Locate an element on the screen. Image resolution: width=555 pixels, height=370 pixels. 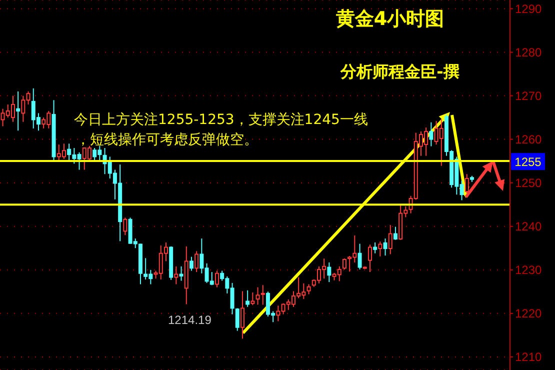
annotation: 今日上方关注1255-1253，支撑关注1245一线 is located at coordinates (221, 120).